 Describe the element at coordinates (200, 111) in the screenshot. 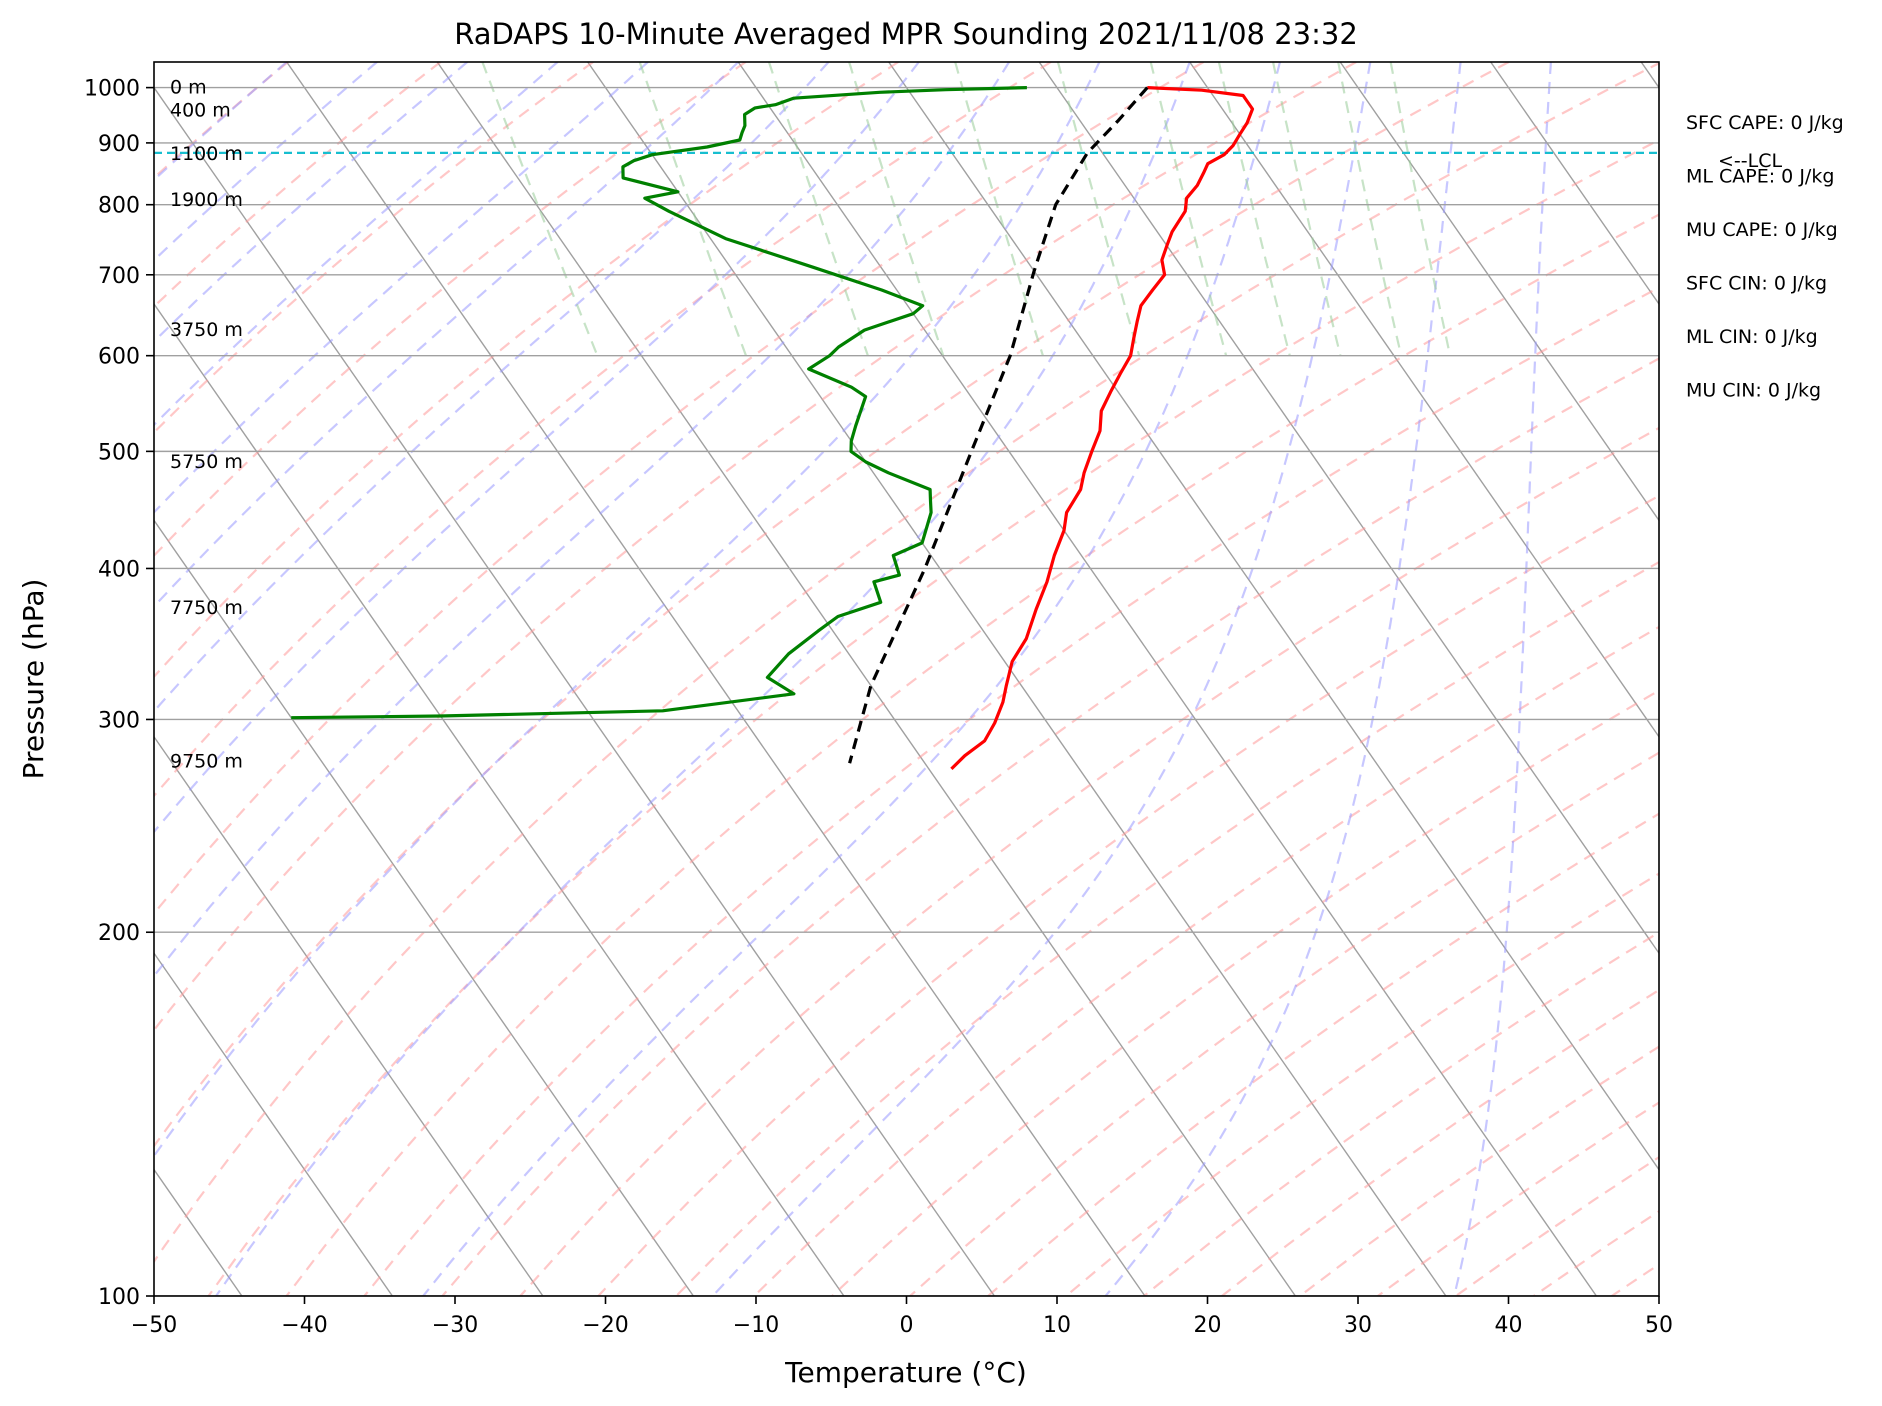

I see `height-label: 400 m` at that location.